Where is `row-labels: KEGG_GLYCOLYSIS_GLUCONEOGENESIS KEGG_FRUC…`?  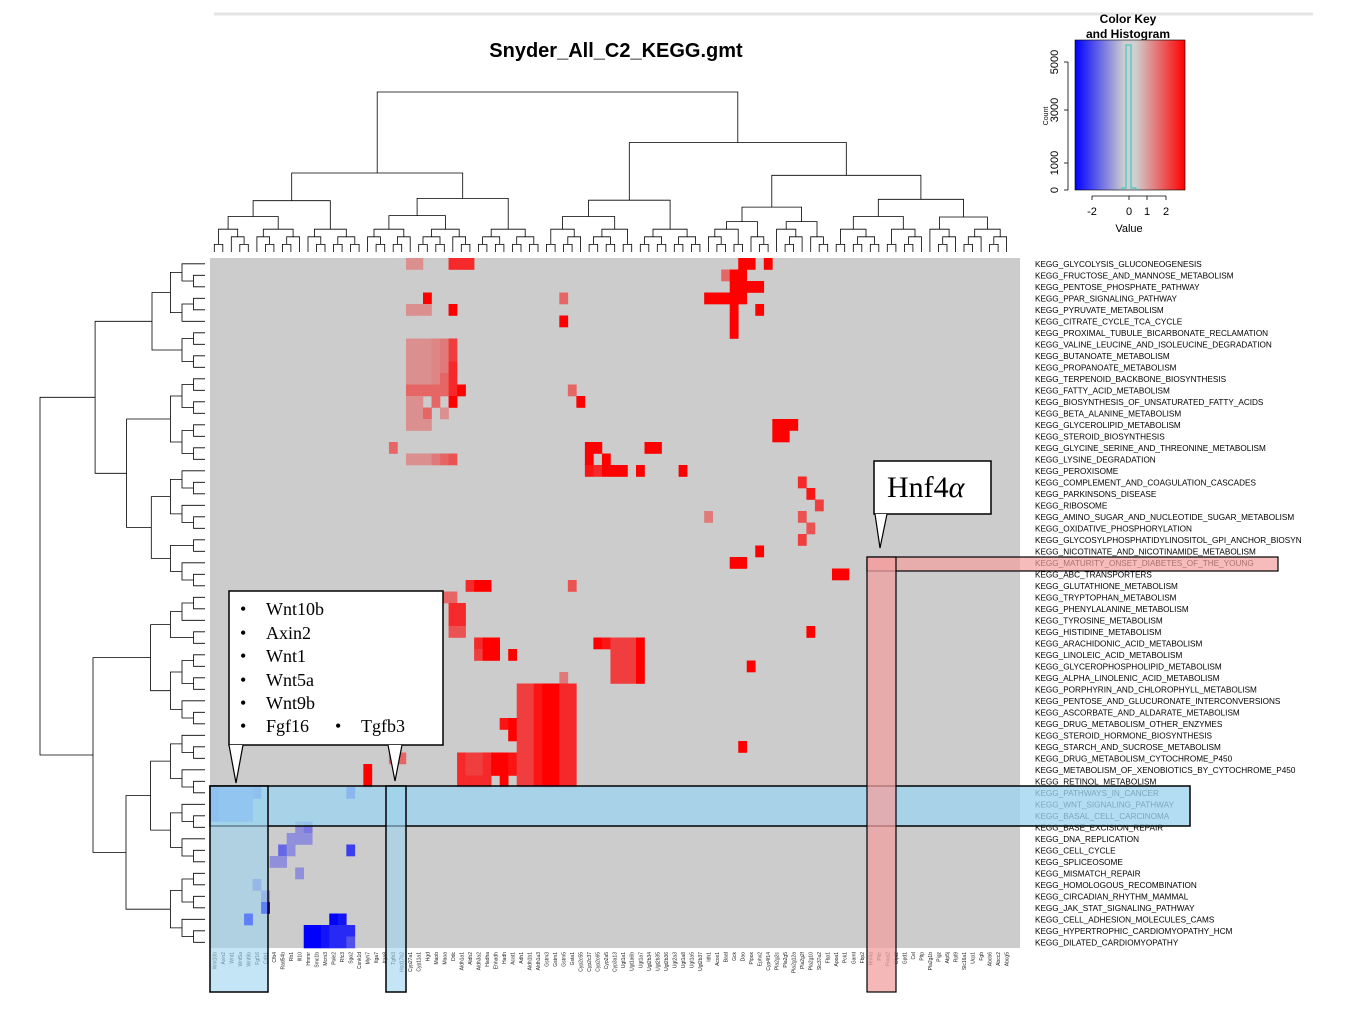
row-labels: KEGG_GLYCOLYSIS_GLUCONEOGENESIS KEGG_FRUC… is located at coordinates (1168, 604).